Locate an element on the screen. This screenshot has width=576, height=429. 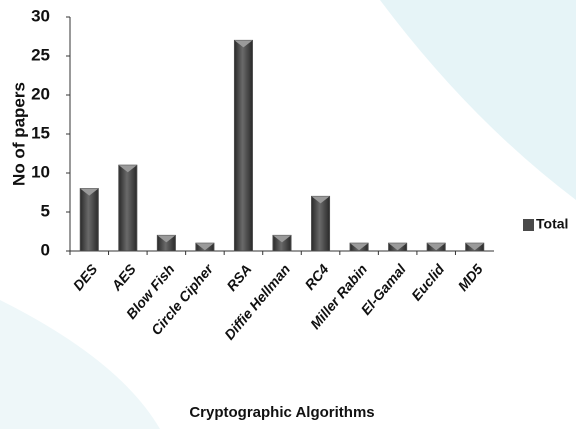
y-tick-label: 15 is located at coordinates (40, 132).